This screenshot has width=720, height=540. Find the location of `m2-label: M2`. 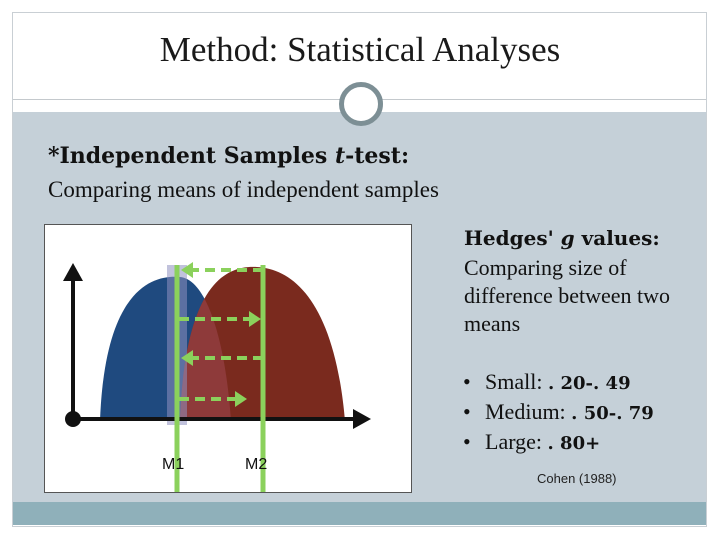

m2-label: M2 is located at coordinates (256, 464).